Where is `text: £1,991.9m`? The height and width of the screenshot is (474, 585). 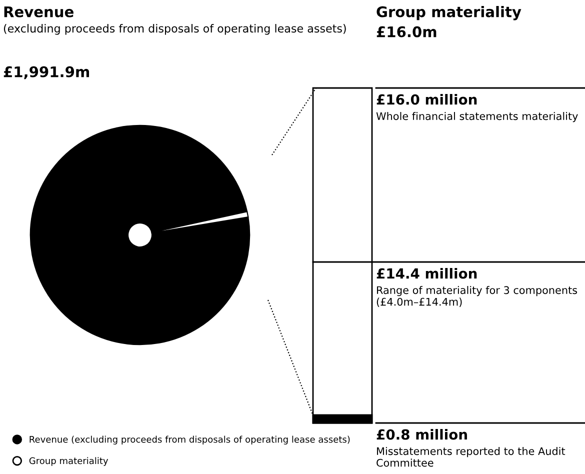
text: £1,991.9m is located at coordinates (47, 73).